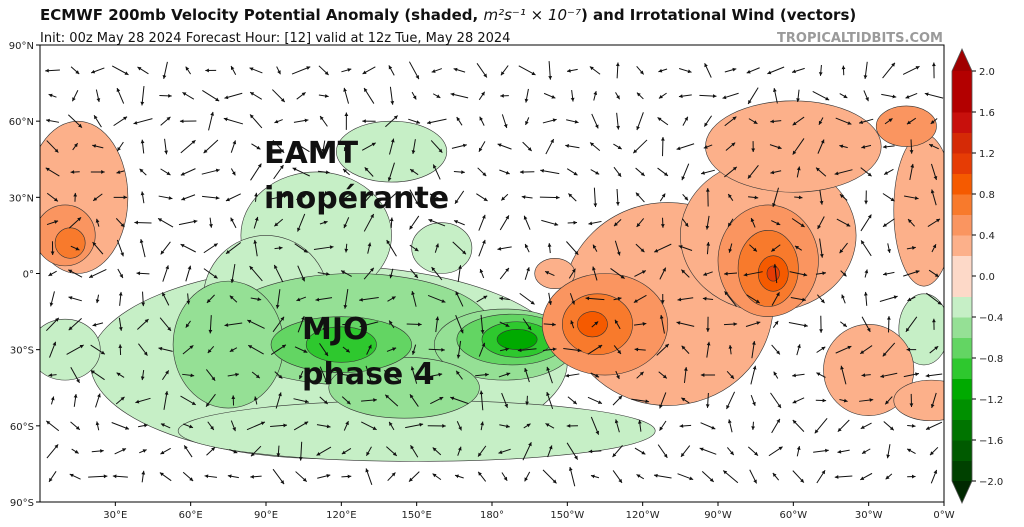  Describe the element at coordinates (643, 515) in the screenshot. I see `x-tick-label: 120°W` at that location.